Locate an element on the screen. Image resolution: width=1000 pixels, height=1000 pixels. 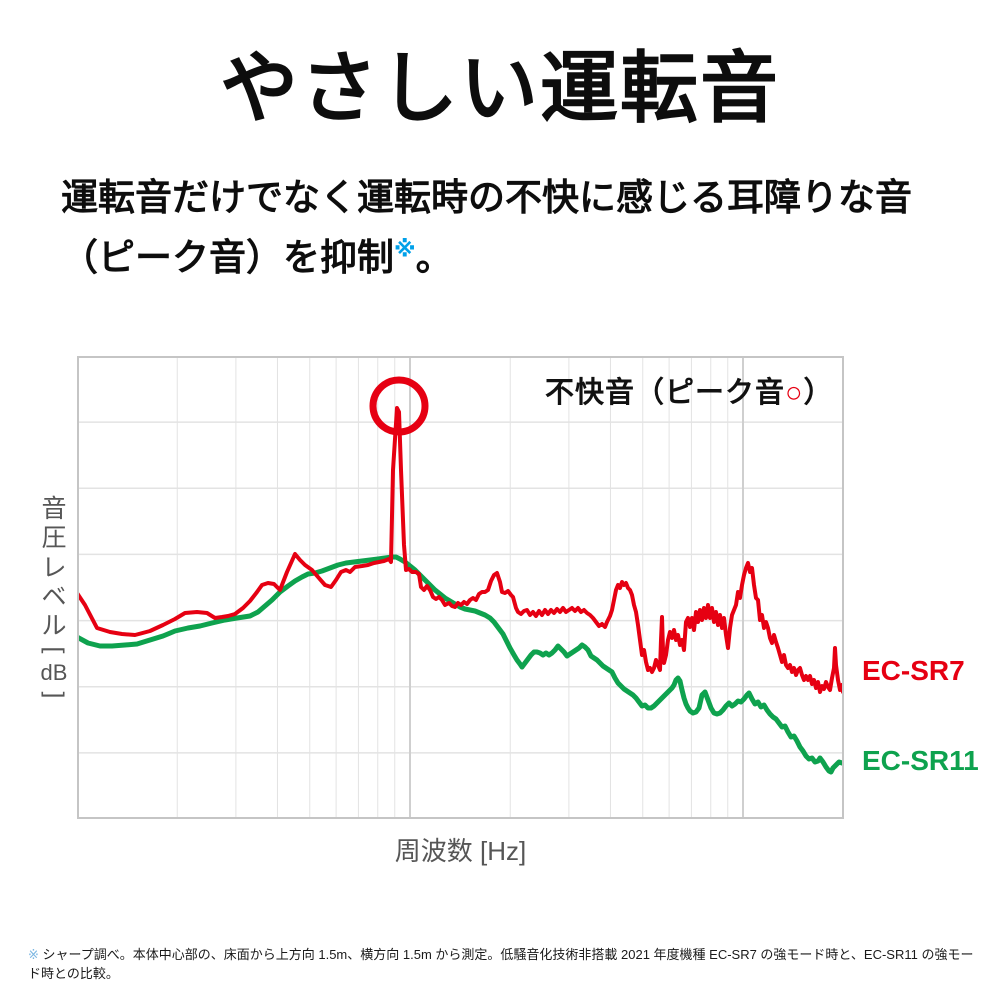
y-axis-label: 音圧レベル [ dB] is located at coordinates (54, 599).